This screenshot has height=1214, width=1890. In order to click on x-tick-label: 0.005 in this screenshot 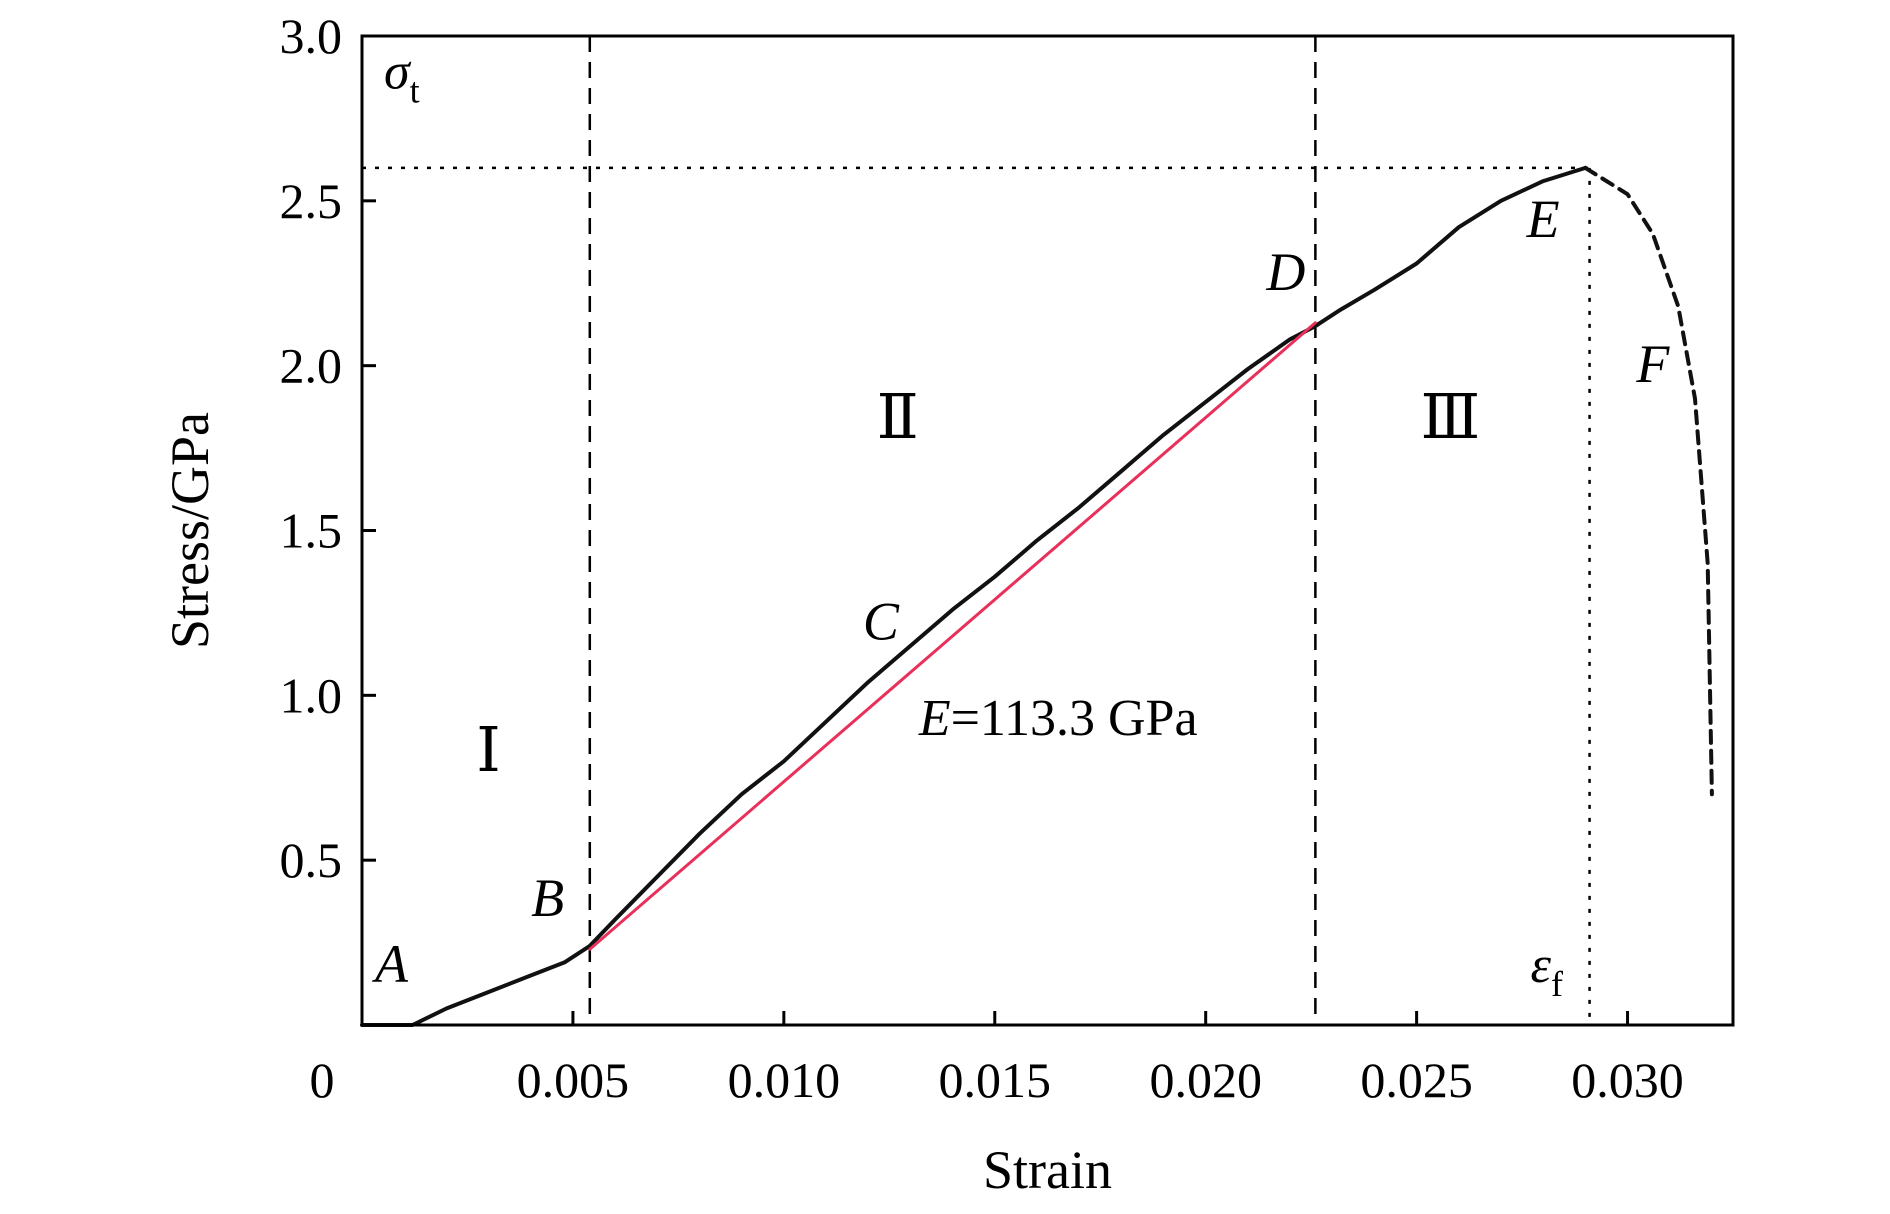, I will do `click(573, 1080)`.